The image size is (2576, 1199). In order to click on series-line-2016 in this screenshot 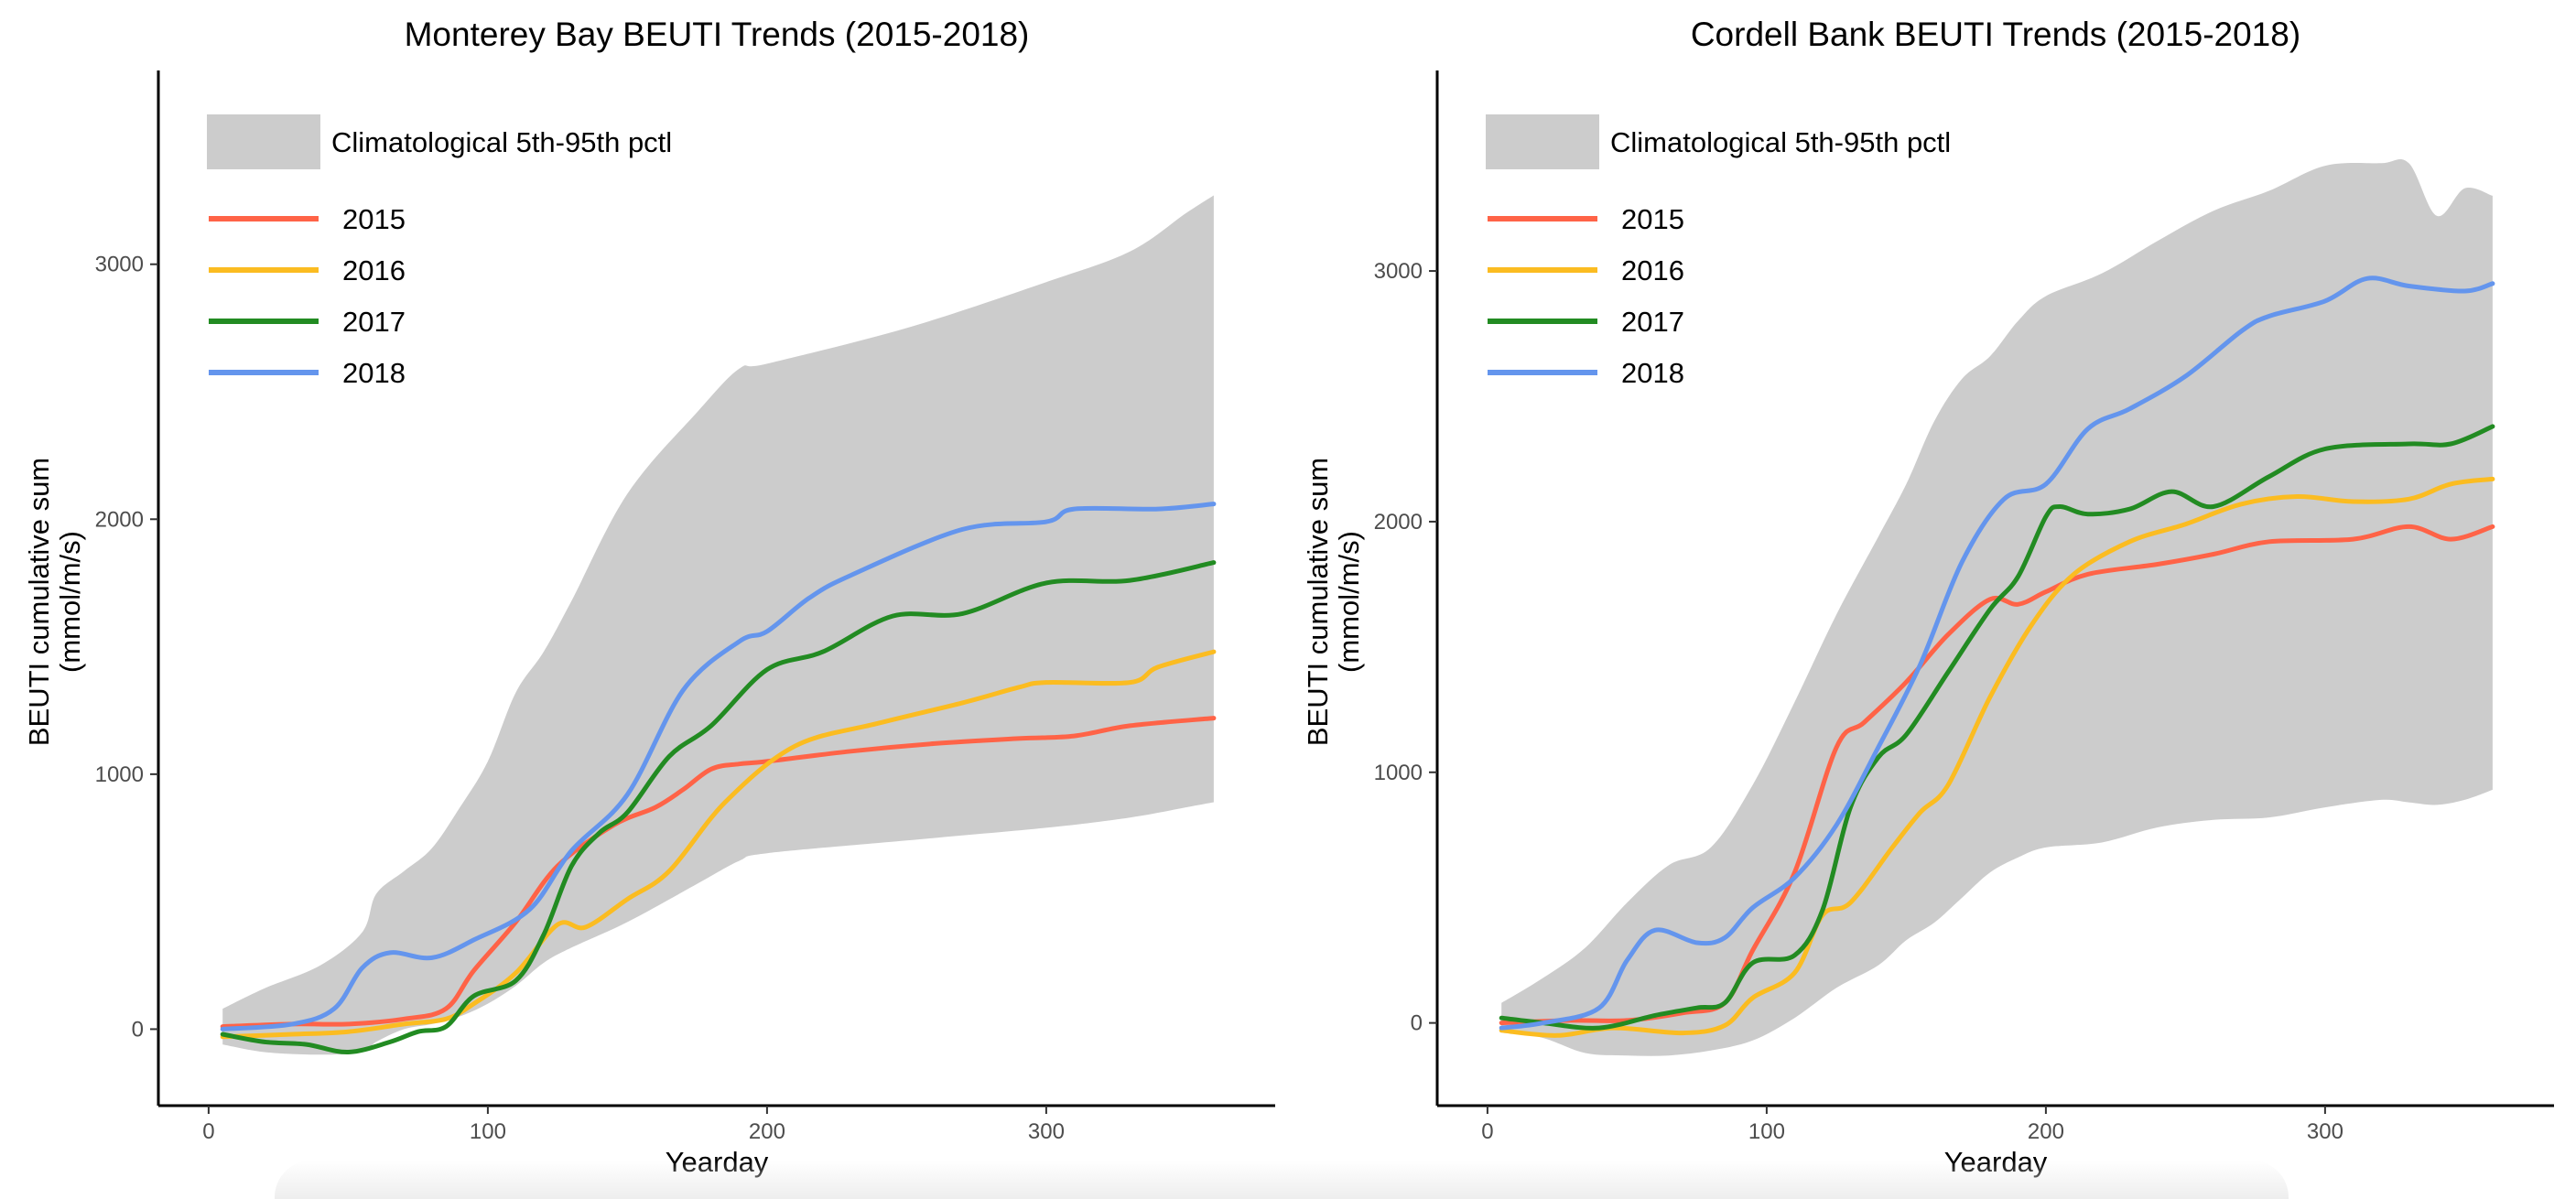, I will do `click(719, 845)`.